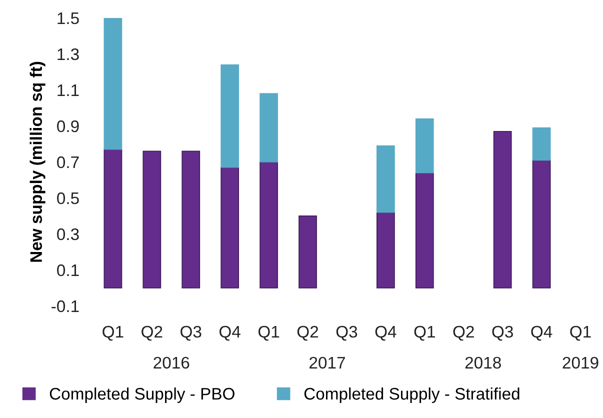 The image size is (603, 418). I want to click on y-tick-label: 0.9, so click(68, 126).